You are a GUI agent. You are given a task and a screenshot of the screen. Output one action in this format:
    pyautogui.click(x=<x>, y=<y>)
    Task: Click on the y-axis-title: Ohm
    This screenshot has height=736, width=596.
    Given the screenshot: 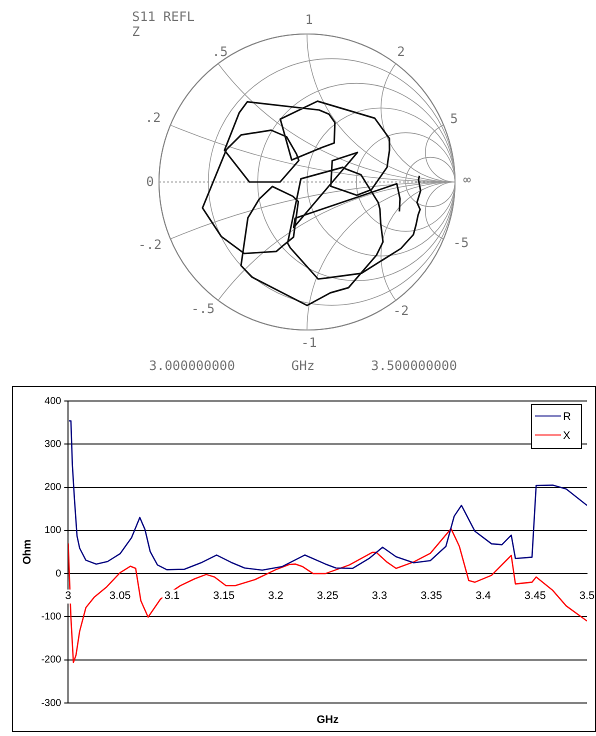 What is the action you would take?
    pyautogui.click(x=28, y=552)
    